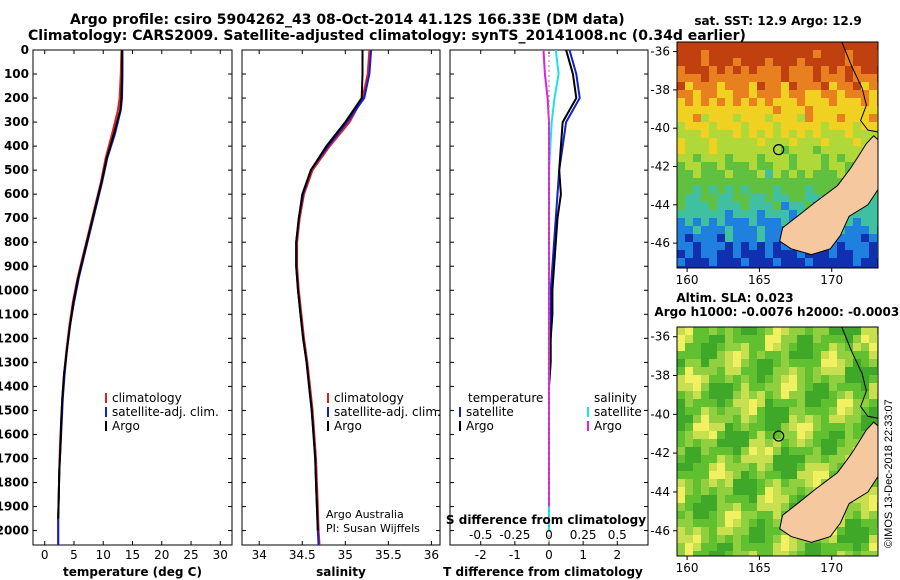 The height and width of the screenshot is (580, 900). I want to click on map-lat-label: -42, so click(660, 166).